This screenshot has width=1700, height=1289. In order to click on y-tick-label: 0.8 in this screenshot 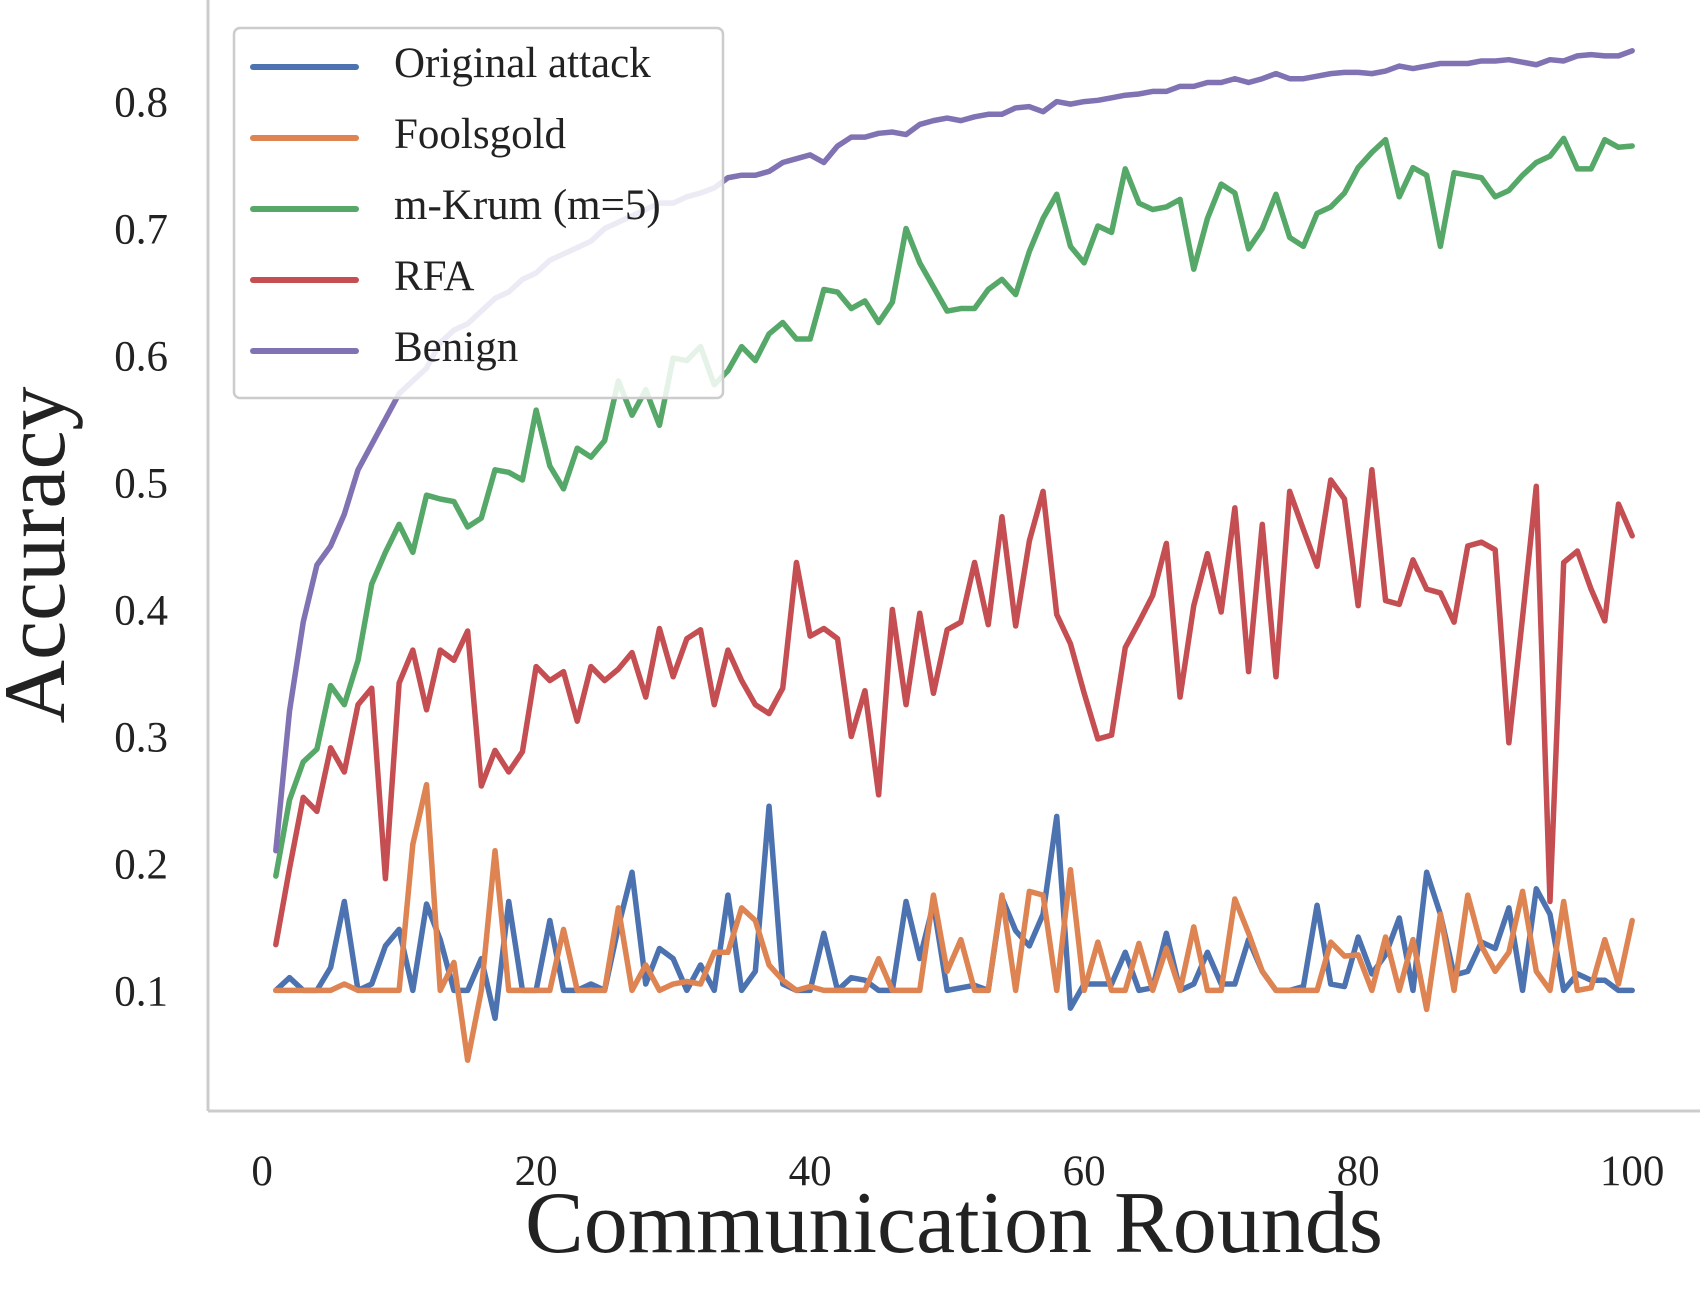, I will do `click(141, 103)`.